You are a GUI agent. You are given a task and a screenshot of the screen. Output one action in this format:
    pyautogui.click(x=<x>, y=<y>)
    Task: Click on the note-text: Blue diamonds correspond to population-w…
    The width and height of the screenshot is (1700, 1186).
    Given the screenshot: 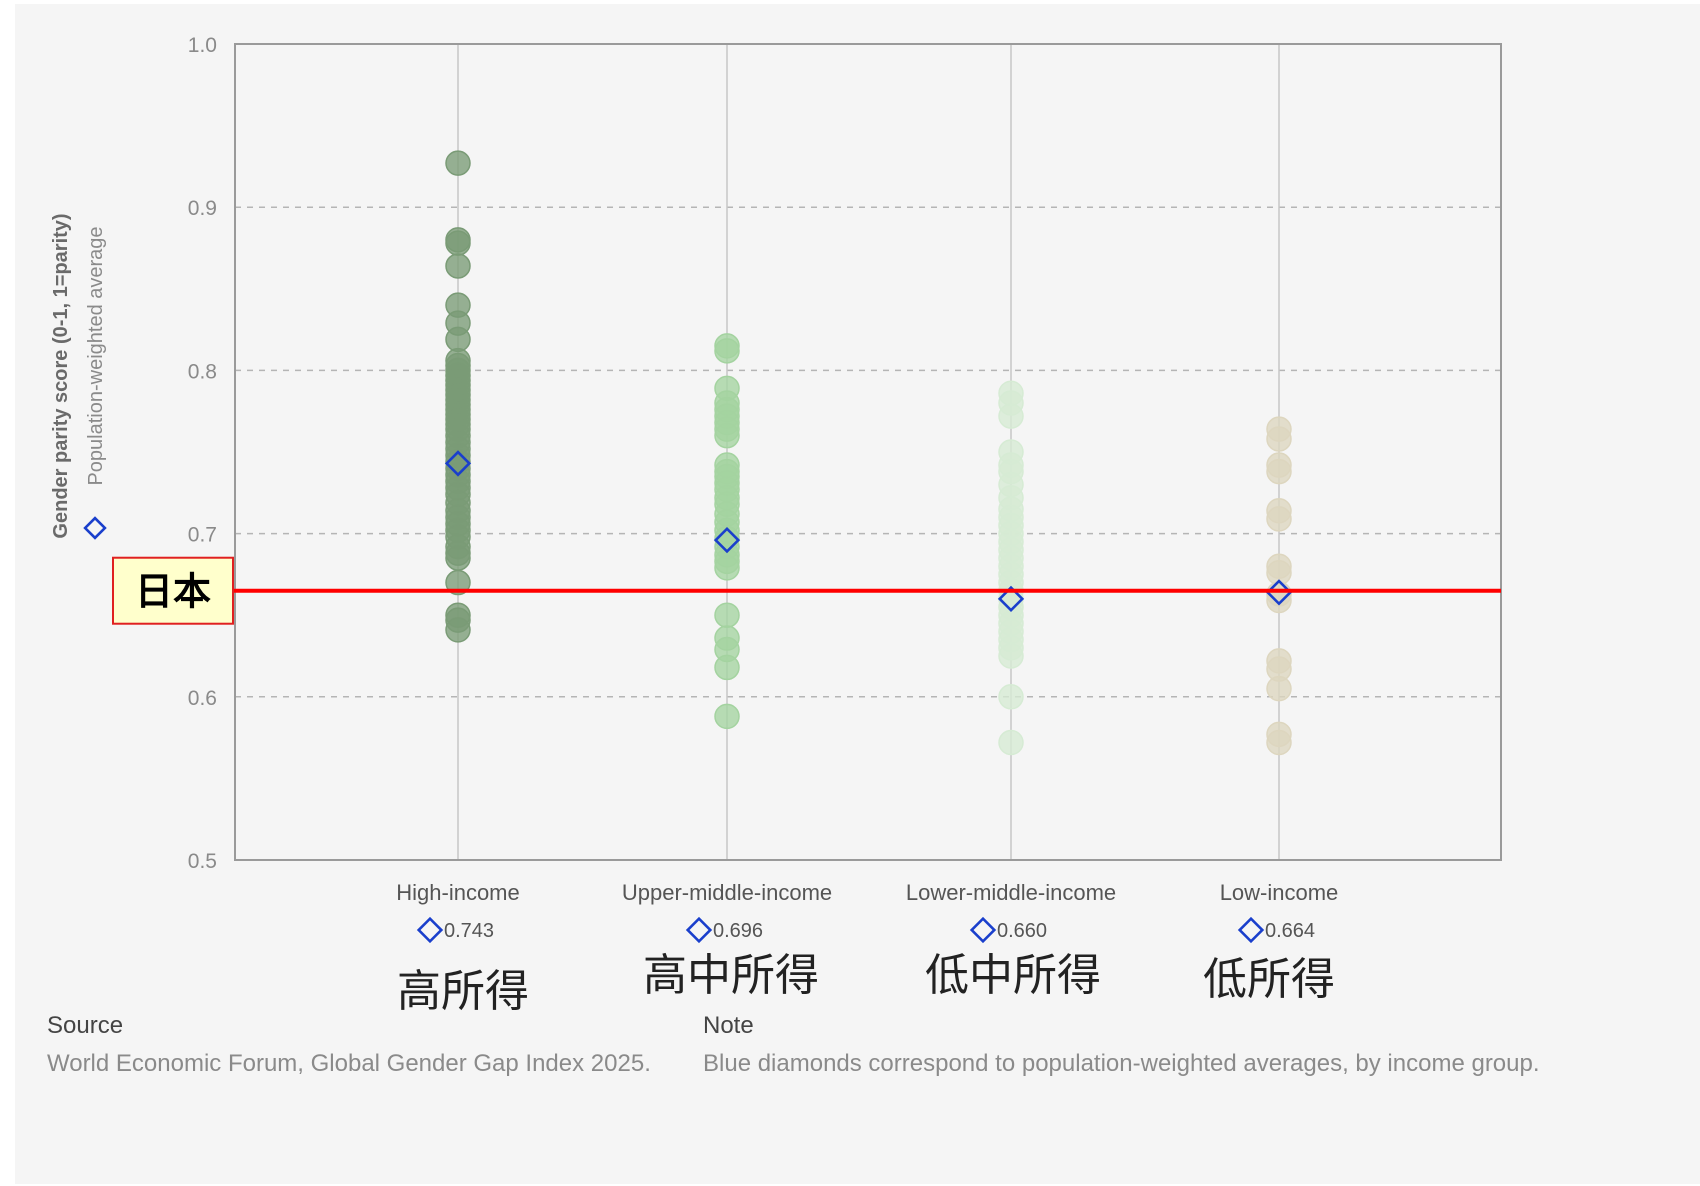 What is the action you would take?
    pyautogui.click(x=1121, y=1063)
    